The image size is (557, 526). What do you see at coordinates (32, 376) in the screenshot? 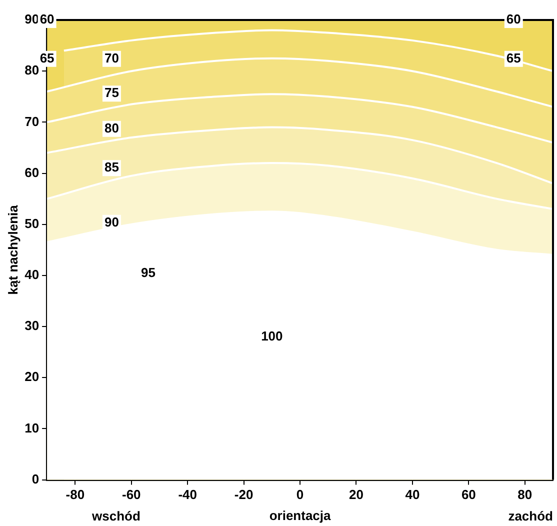
I see `y-tick-label: 20` at bounding box center [32, 376].